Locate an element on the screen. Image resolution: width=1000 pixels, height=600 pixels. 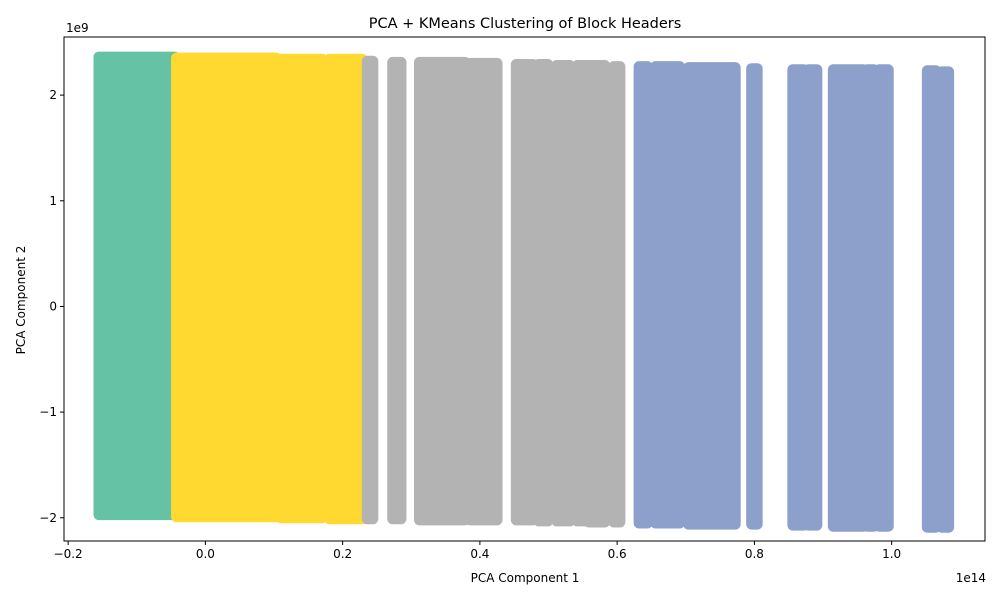
x-offset-text: 1e14 is located at coordinates (971, 578).